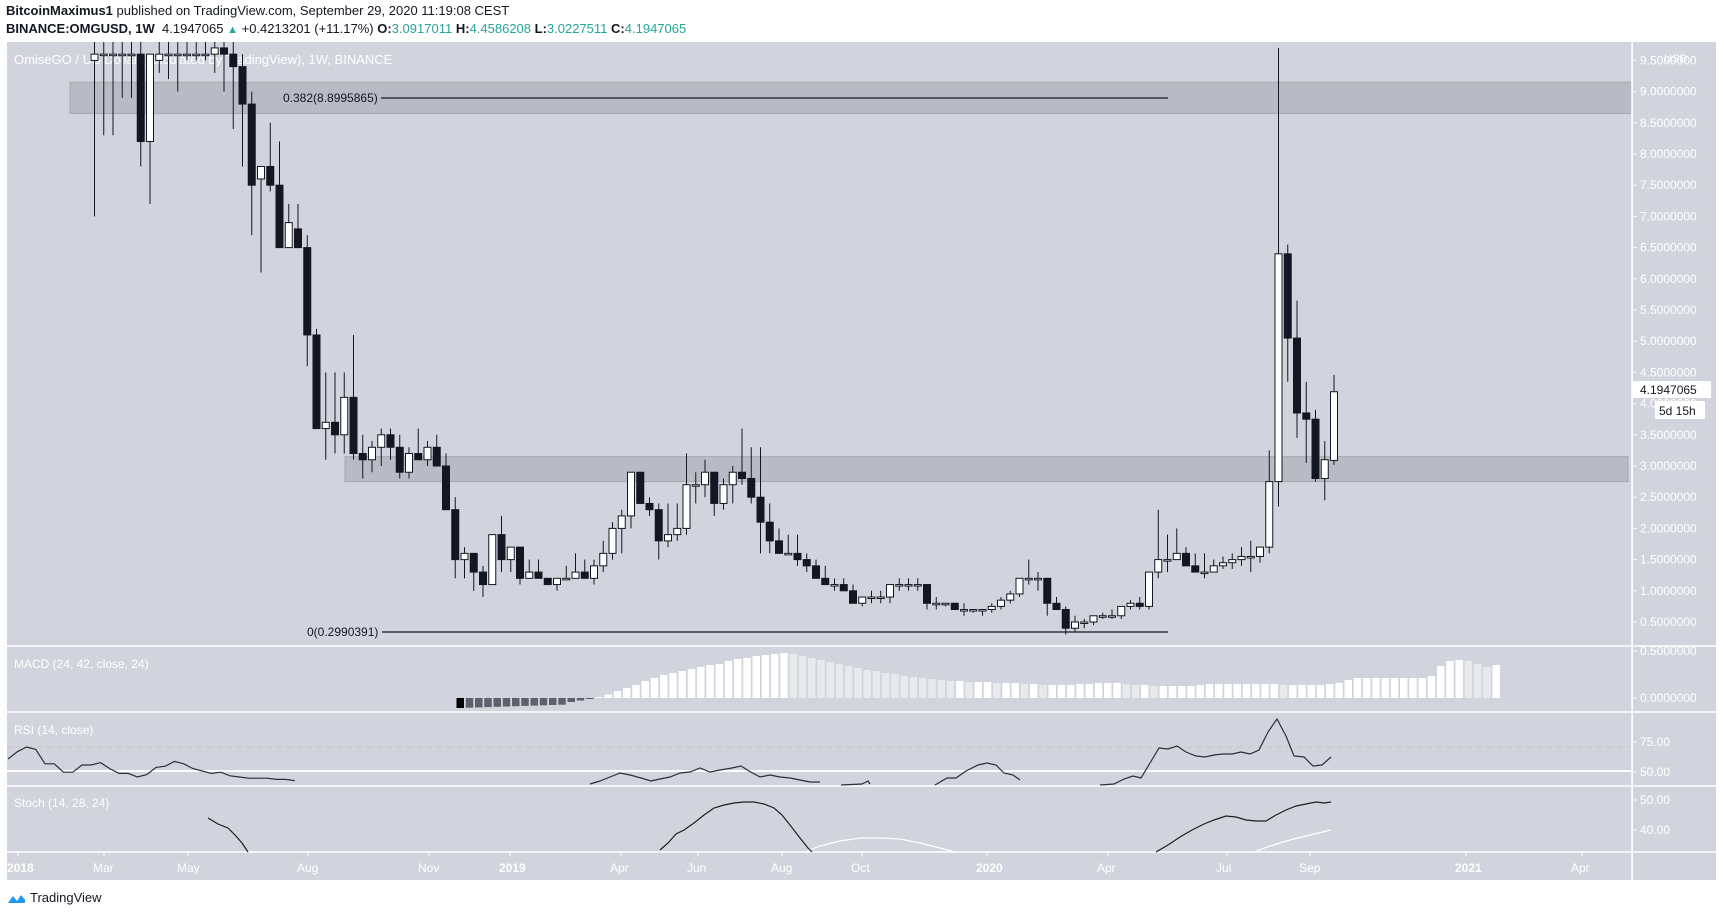 Image resolution: width=1724 pixels, height=918 pixels. Describe the element at coordinates (1668, 372) in the screenshot. I see `price-tick: 4.5000000` at that location.